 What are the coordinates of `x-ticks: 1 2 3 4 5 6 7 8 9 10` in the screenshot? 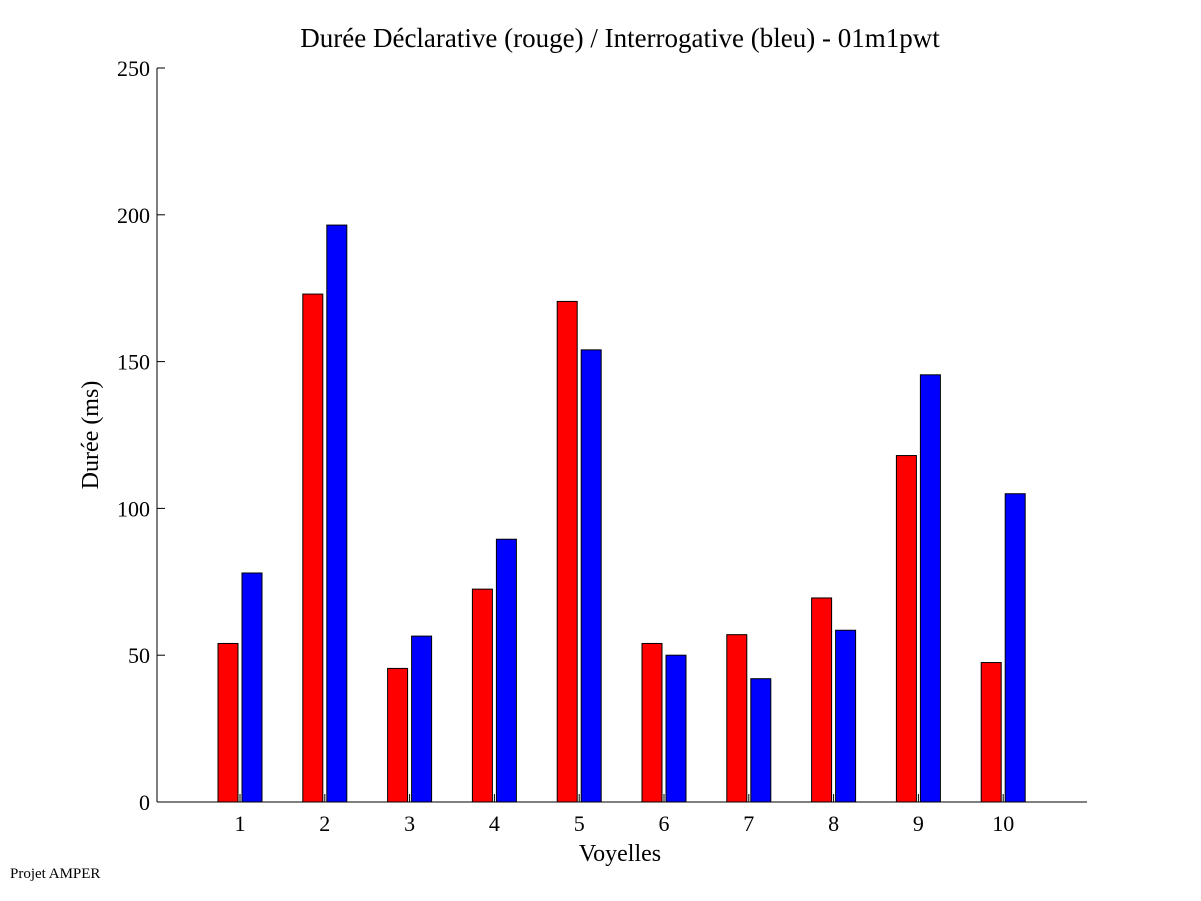 It's located at (624, 815).